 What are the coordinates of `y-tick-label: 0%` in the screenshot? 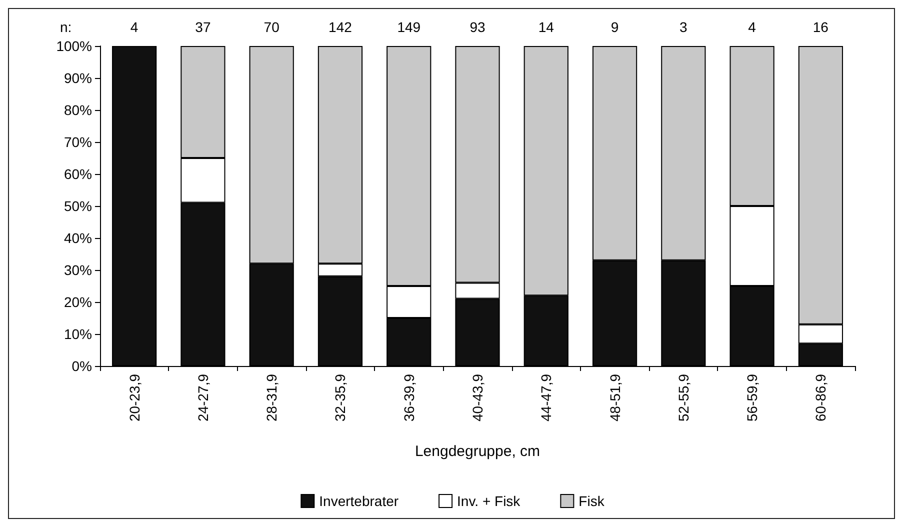 It's located at (82, 366).